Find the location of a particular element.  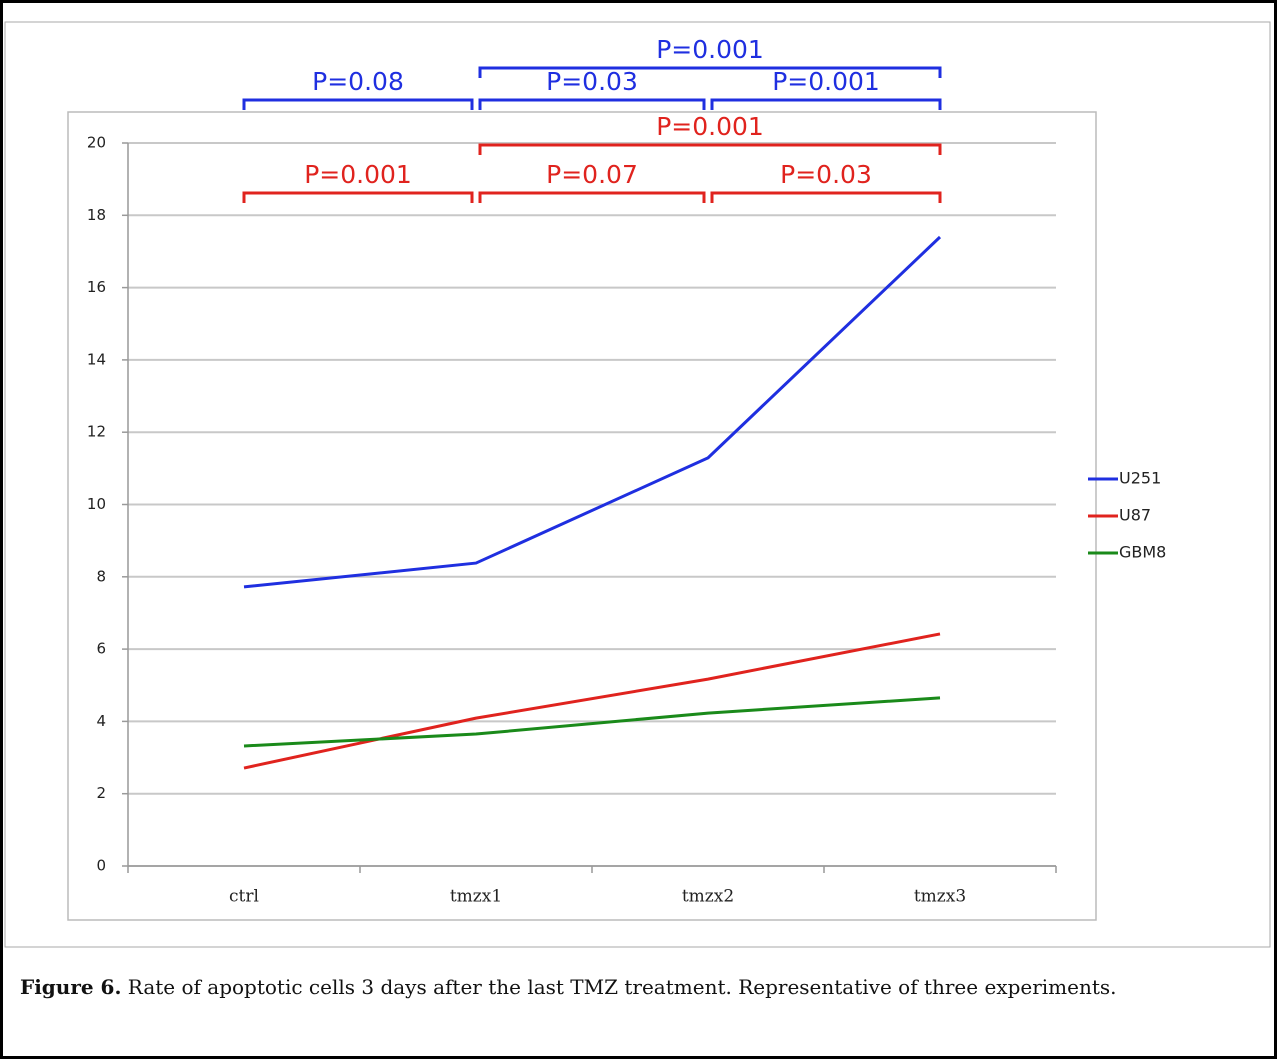

y-tick-label: 20 is located at coordinates (96, 143).